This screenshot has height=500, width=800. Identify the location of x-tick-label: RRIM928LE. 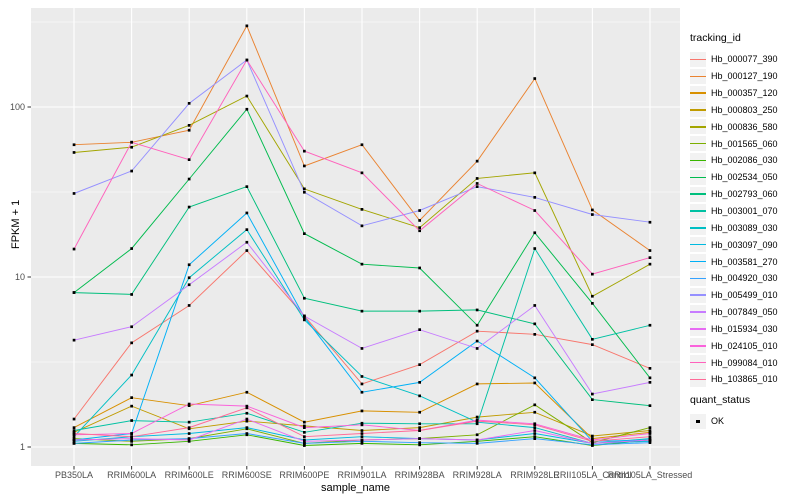
(534, 475).